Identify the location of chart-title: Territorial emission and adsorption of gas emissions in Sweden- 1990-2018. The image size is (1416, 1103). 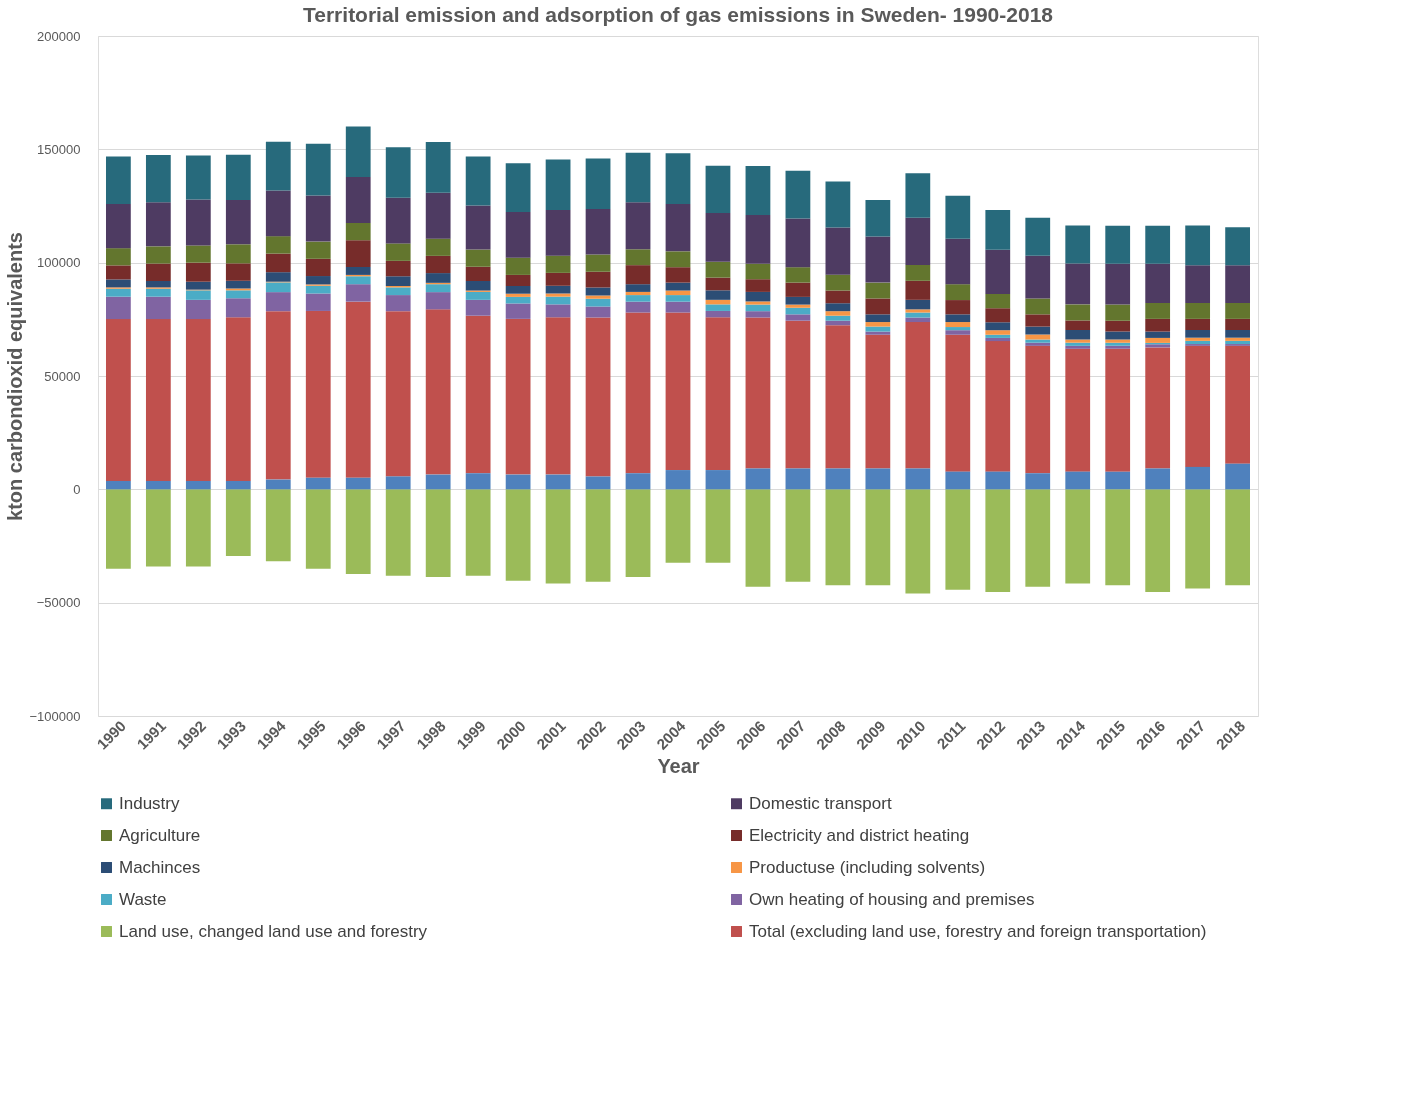
(678, 14).